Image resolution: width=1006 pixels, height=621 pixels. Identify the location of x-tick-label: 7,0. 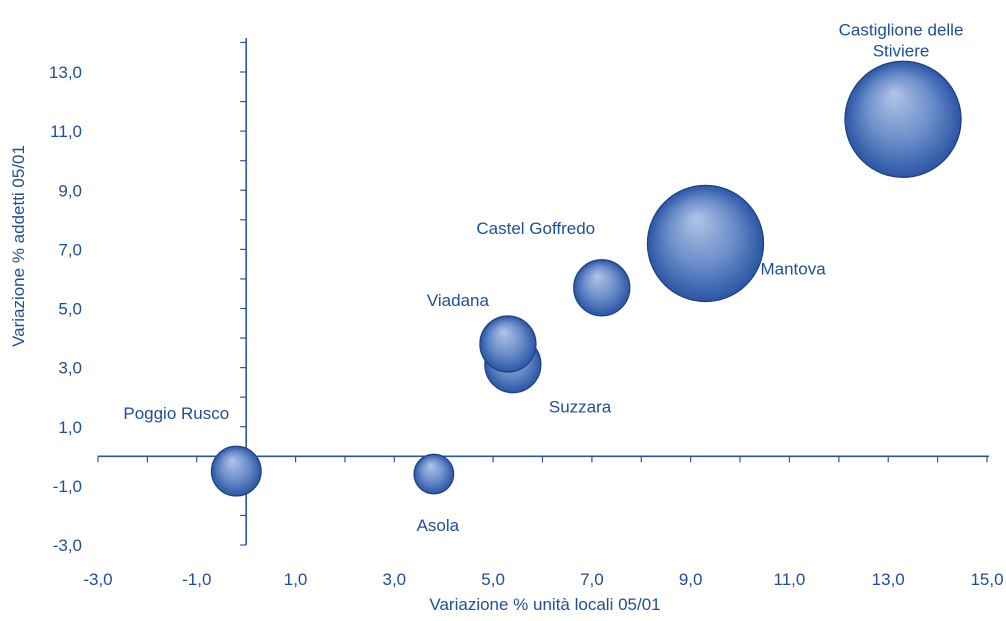
(592, 579).